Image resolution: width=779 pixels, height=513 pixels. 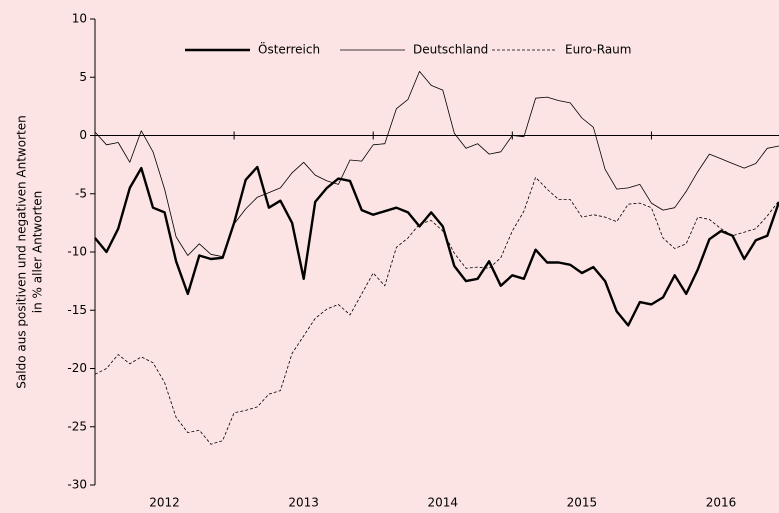 I want to click on x-tick-label: 2015, so click(x=582, y=503).